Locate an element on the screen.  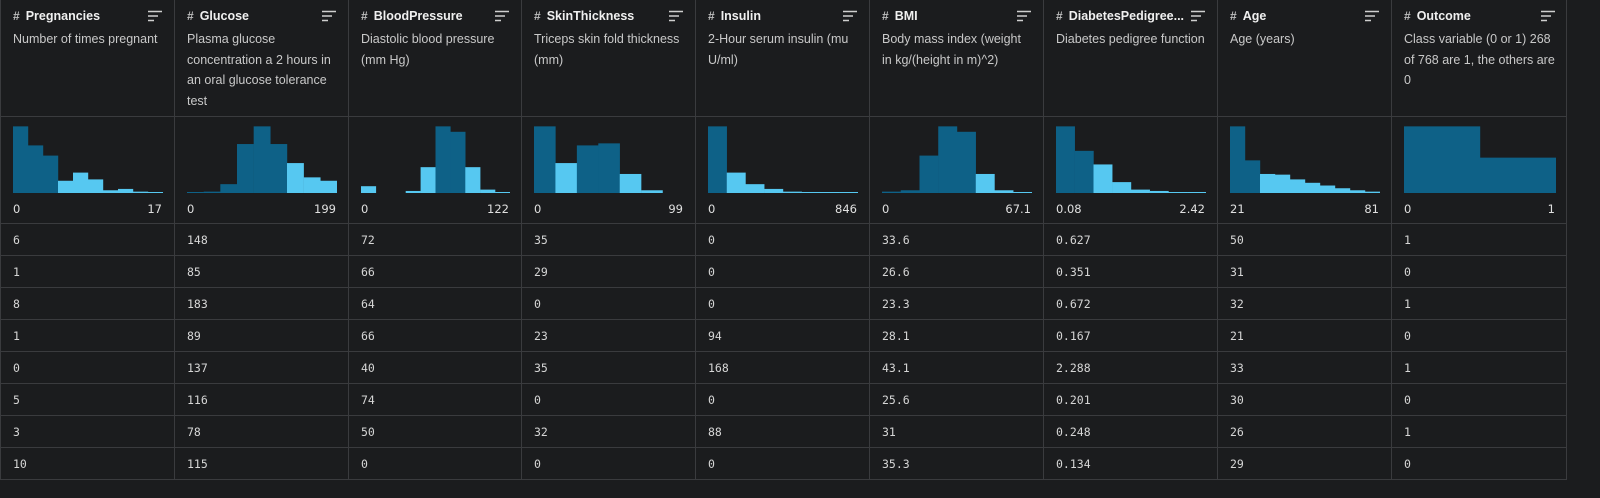
table-cell: 33.6 is located at coordinates (956, 240).